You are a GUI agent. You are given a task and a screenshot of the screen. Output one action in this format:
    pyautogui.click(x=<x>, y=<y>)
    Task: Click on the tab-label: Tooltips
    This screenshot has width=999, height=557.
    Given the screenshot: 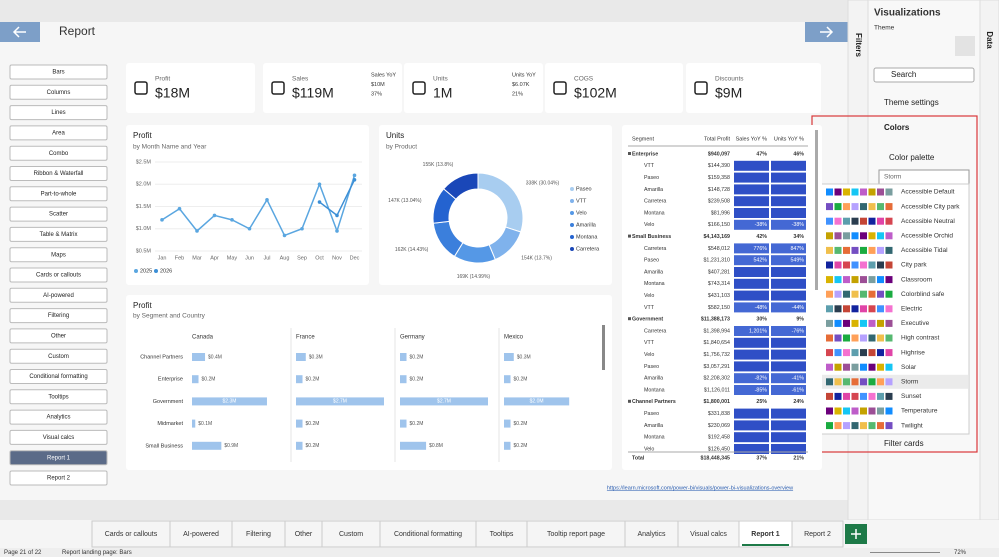 What is the action you would take?
    pyautogui.click(x=502, y=534)
    